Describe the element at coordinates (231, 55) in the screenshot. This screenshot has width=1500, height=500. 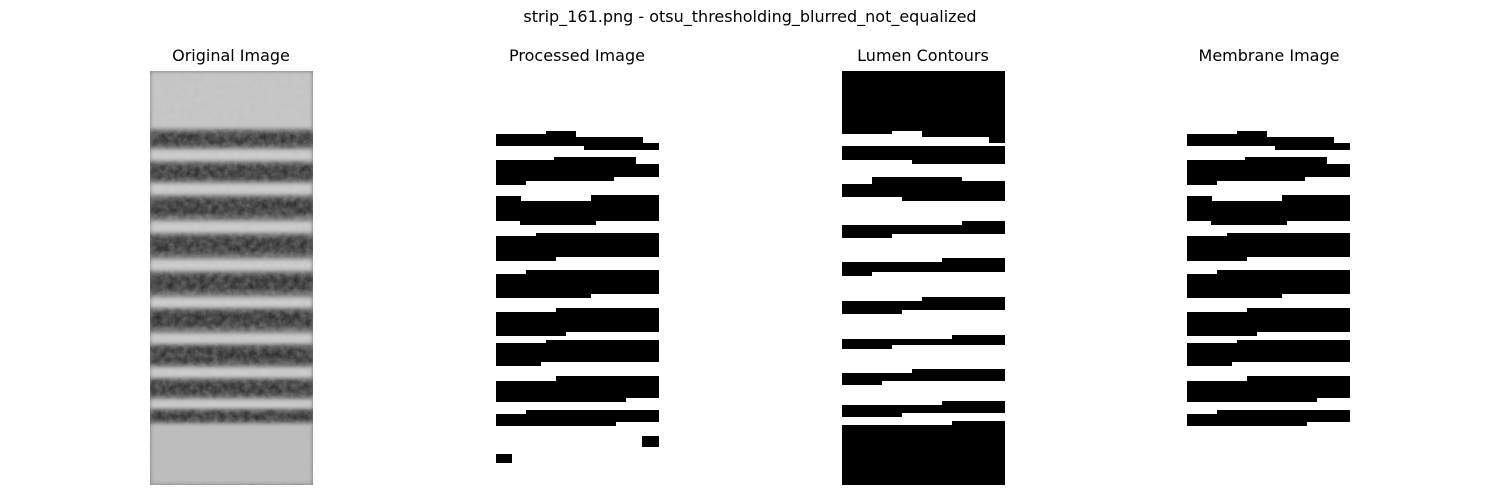
I see `panel-title-original: Original Image` at that location.